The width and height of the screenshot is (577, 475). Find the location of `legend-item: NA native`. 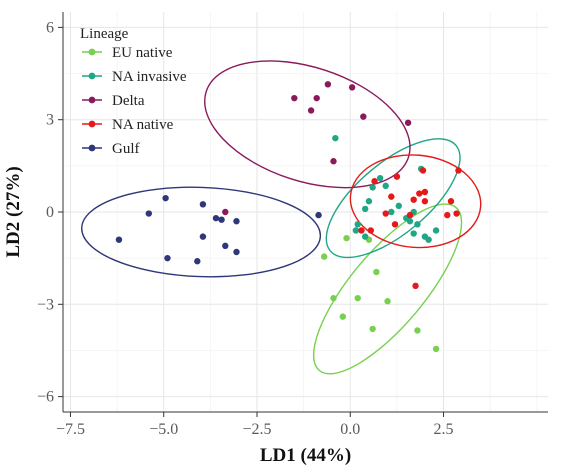

legend-item: NA native is located at coordinates (128, 125).